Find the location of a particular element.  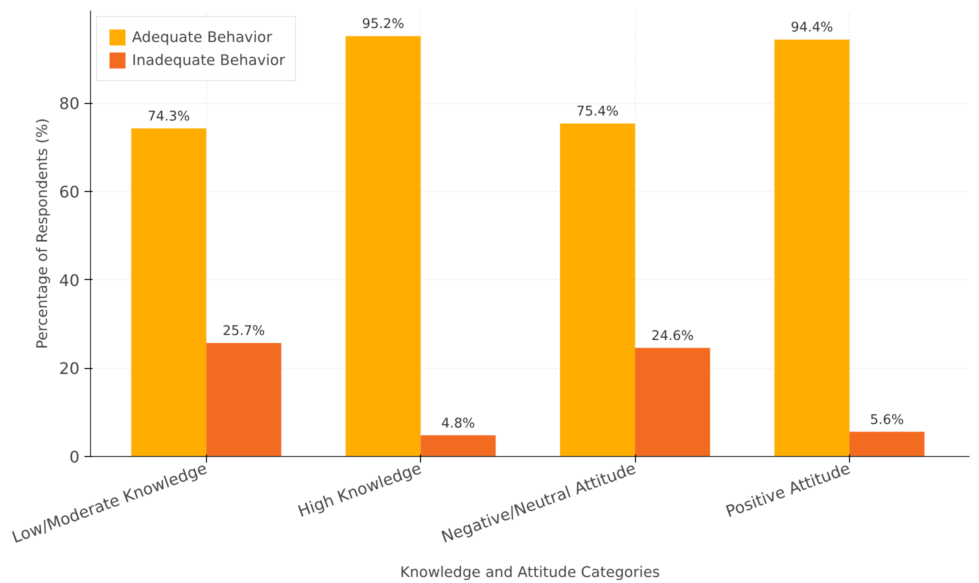

data-label: 75.4% is located at coordinates (597, 112).